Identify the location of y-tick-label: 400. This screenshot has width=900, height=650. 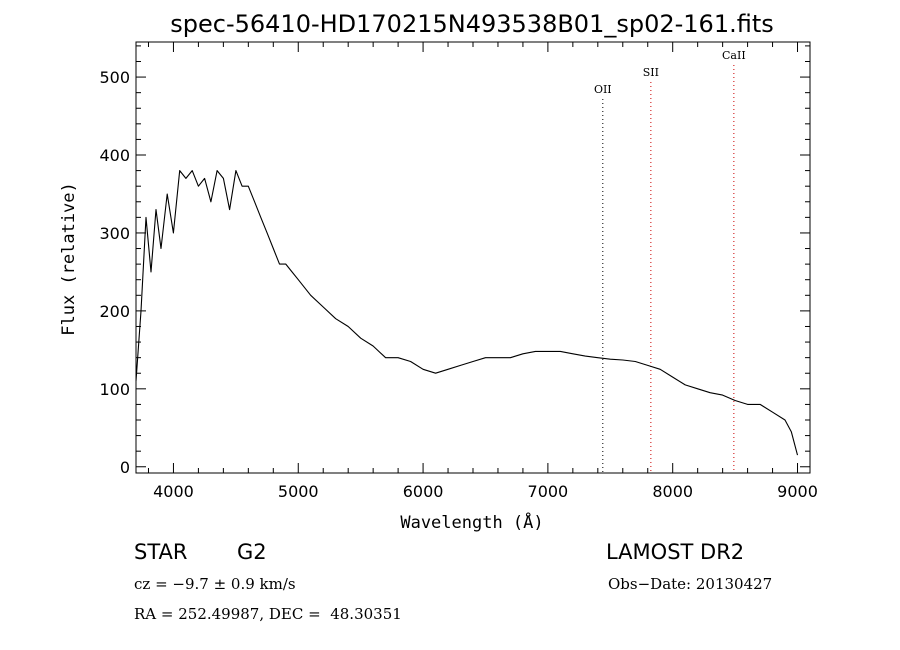
(114, 155).